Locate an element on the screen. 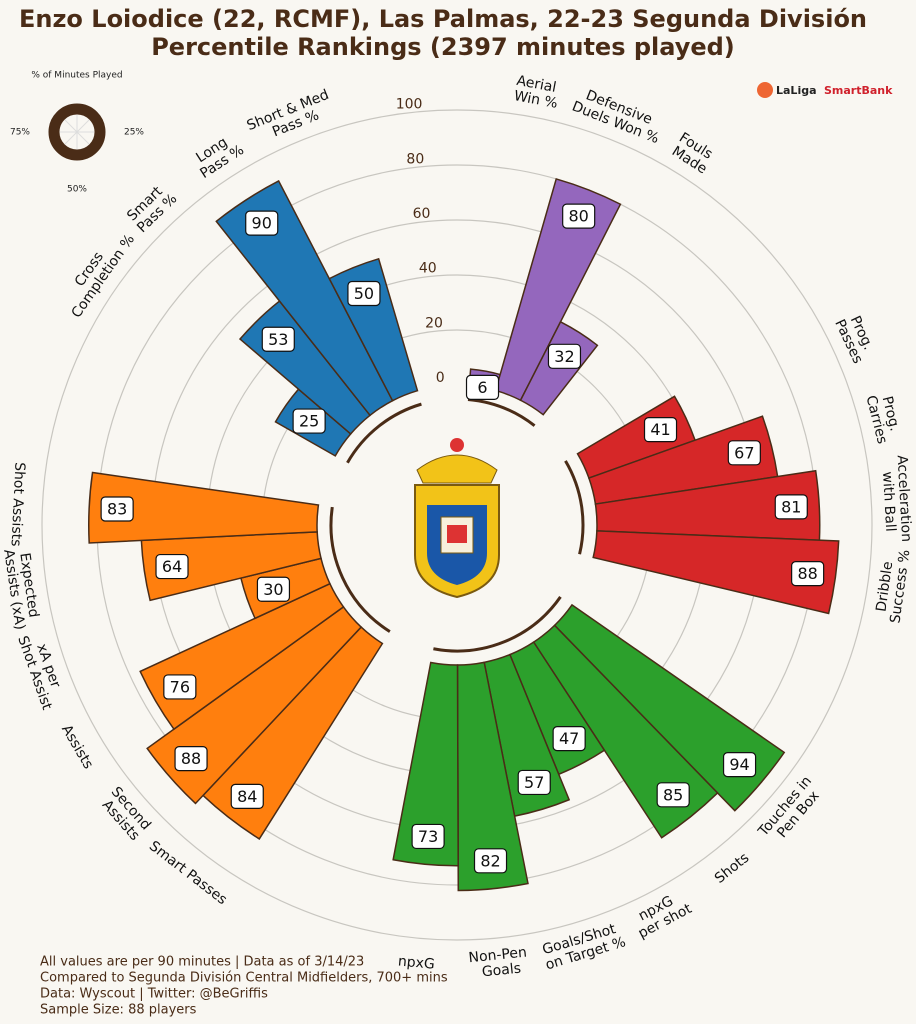  value-label: 85 is located at coordinates (673, 794).